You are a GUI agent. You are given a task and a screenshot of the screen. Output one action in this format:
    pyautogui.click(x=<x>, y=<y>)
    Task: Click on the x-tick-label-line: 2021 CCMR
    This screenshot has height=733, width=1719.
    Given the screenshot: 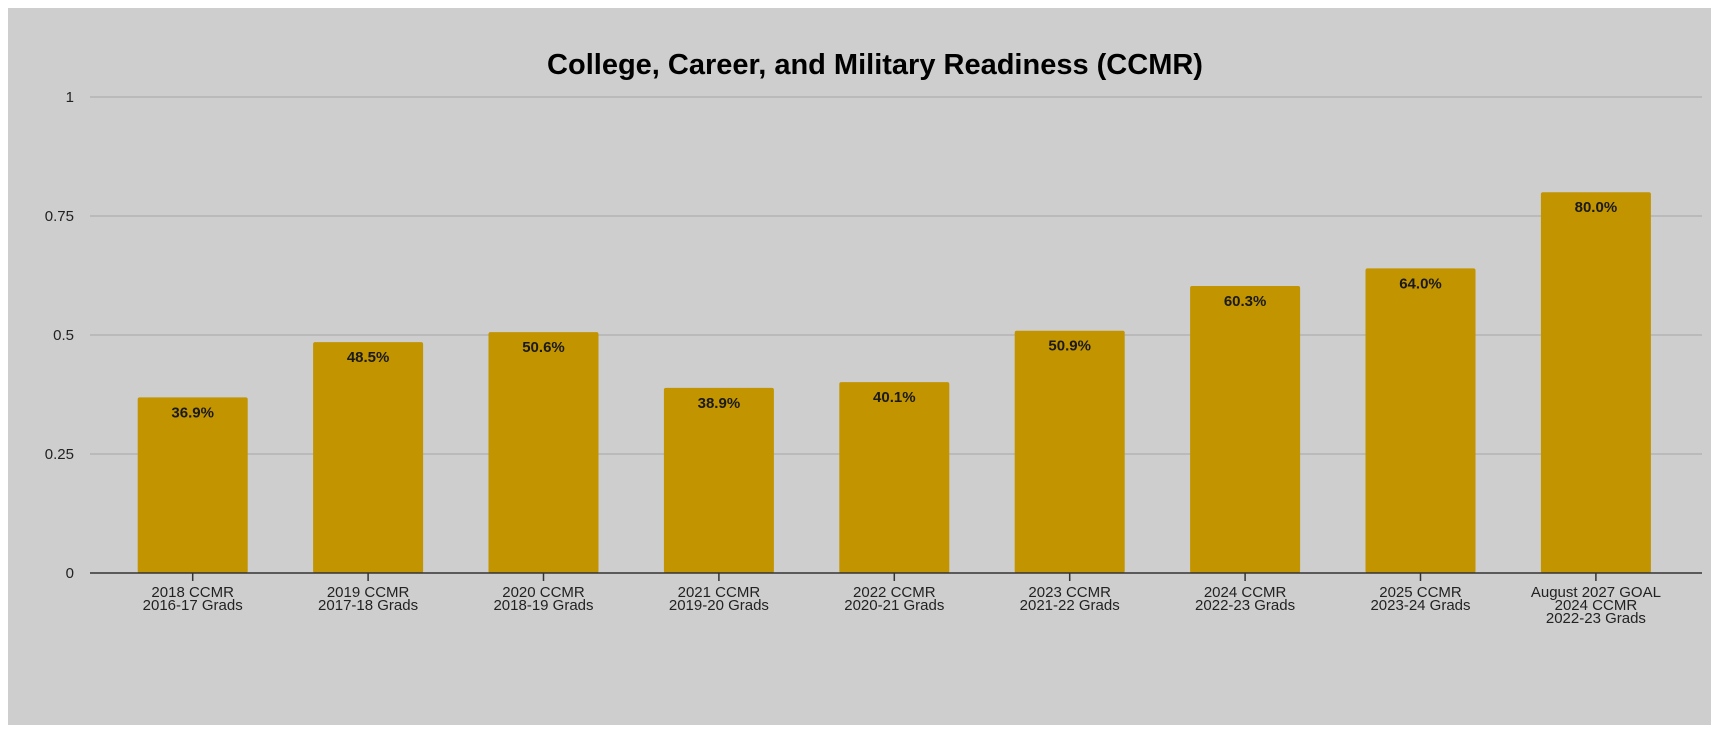 What is the action you would take?
    pyautogui.click(x=719, y=592)
    